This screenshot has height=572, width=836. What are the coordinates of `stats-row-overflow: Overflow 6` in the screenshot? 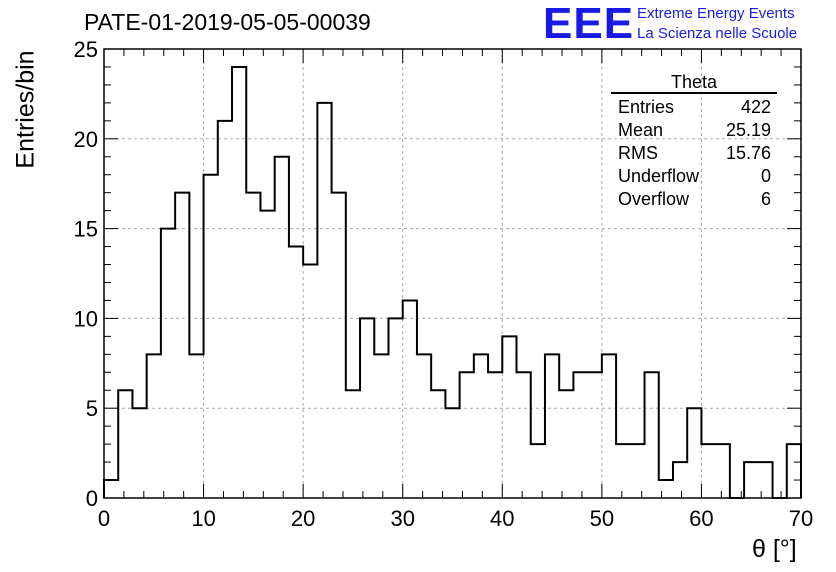 It's located at (694, 199).